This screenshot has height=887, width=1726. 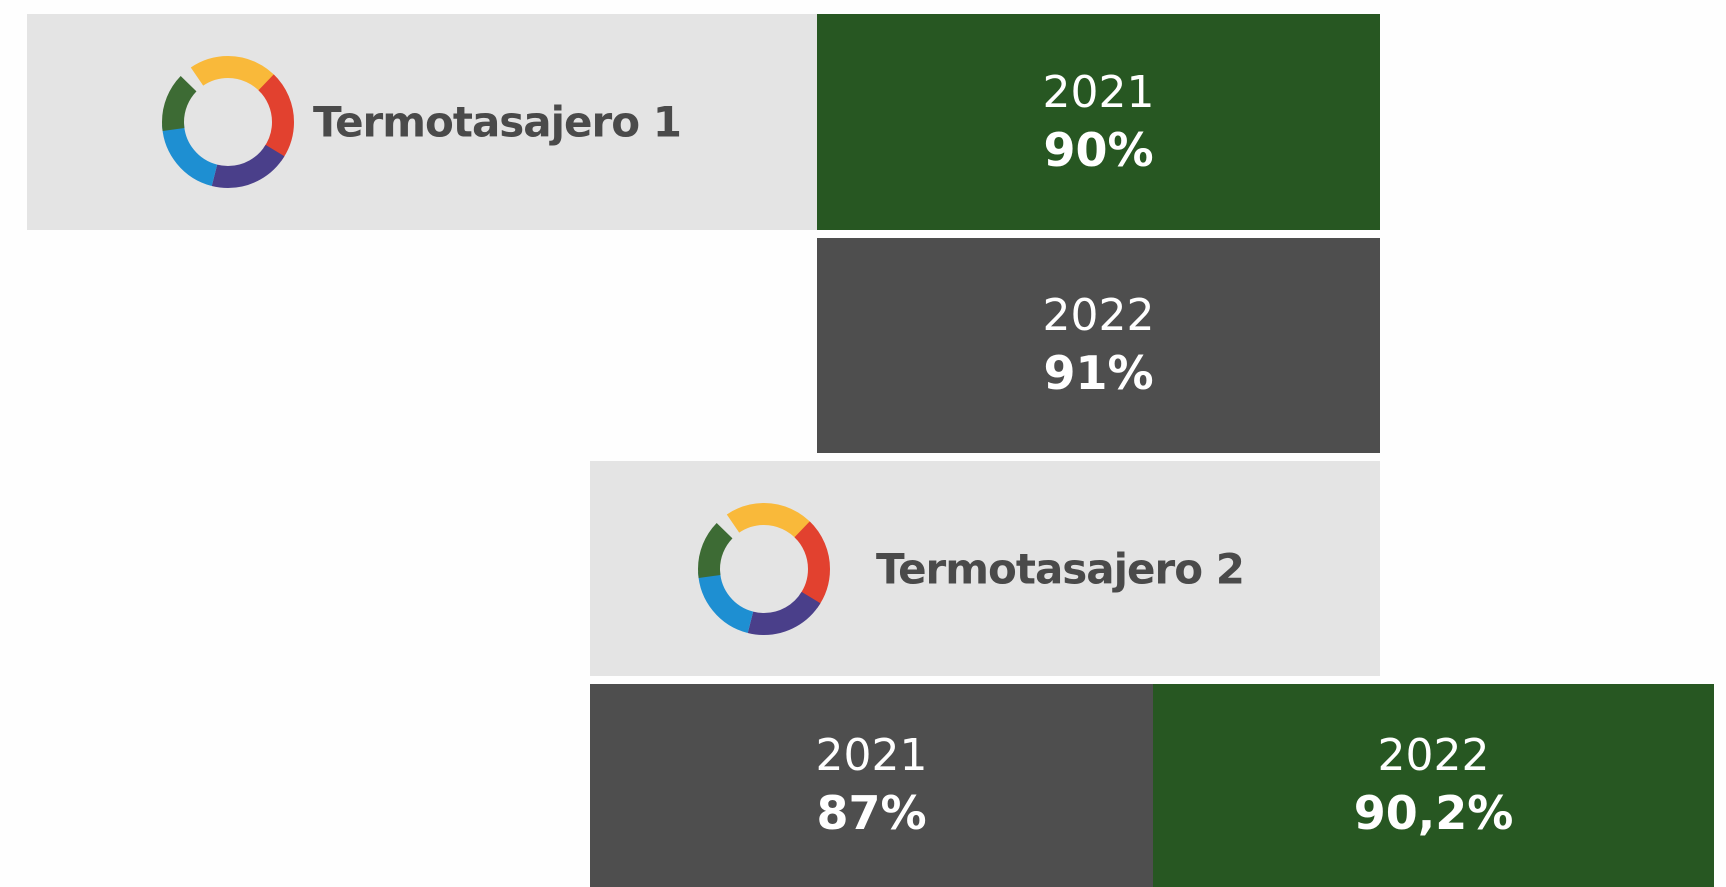 I want to click on percentage: 90%, so click(x=1098, y=149).